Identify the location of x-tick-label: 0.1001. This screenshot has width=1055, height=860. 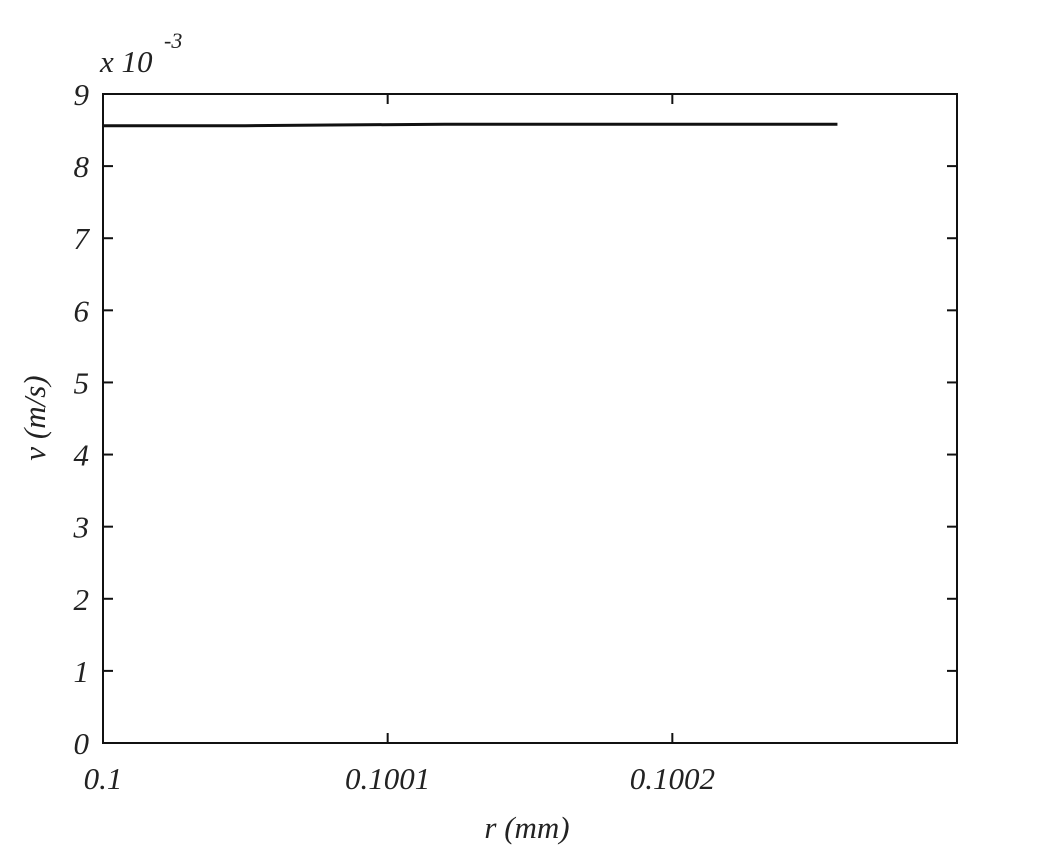
(387, 778).